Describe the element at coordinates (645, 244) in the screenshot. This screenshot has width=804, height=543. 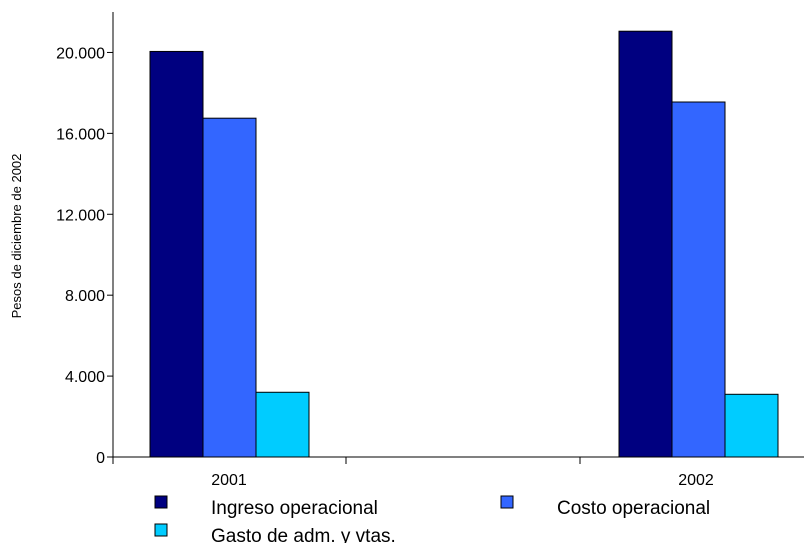
I see `bar-1-2002` at that location.